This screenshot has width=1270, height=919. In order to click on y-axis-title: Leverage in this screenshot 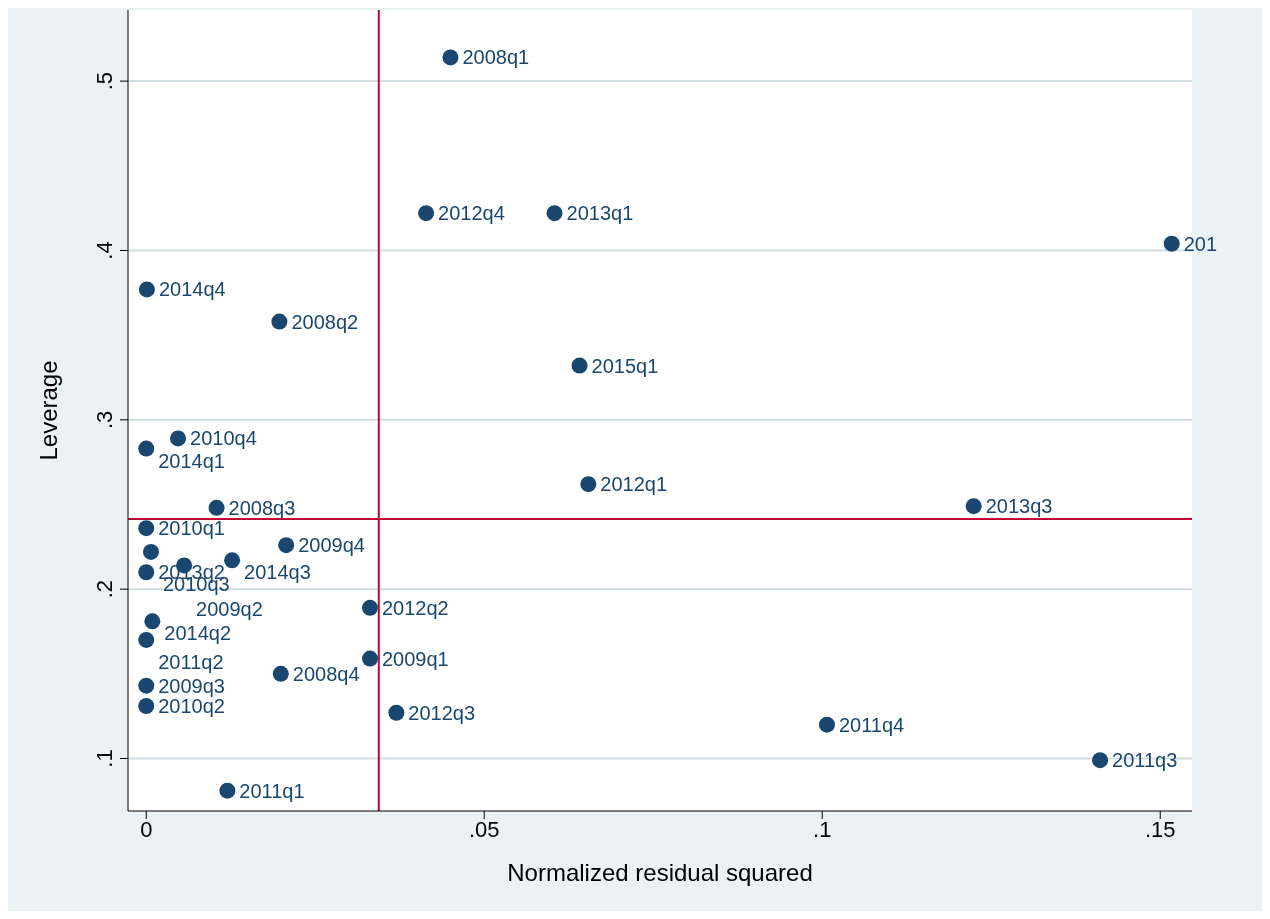, I will do `click(48, 410)`.